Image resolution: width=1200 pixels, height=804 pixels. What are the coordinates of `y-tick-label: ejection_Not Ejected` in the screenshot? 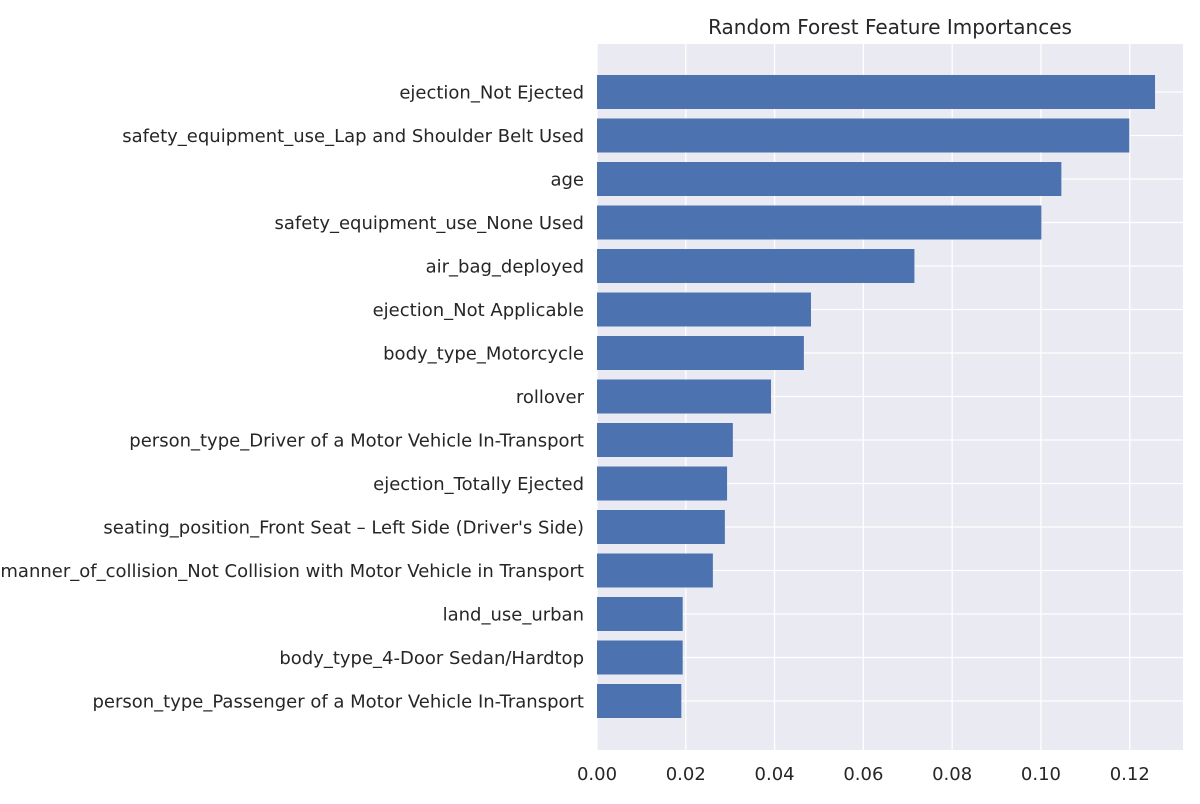 It's located at (491, 93).